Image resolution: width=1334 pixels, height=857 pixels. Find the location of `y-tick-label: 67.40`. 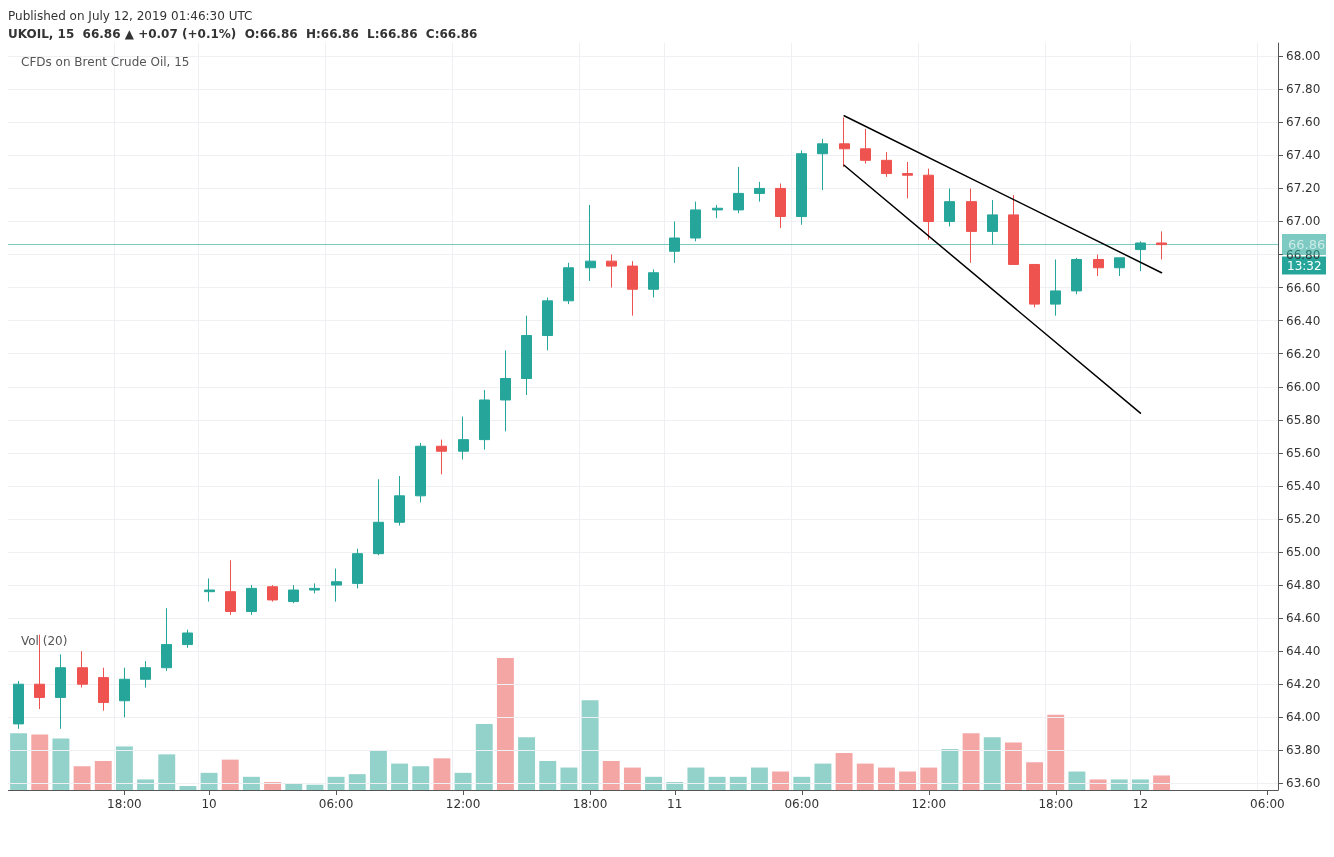

y-tick-label: 67.40 is located at coordinates (1303, 155).